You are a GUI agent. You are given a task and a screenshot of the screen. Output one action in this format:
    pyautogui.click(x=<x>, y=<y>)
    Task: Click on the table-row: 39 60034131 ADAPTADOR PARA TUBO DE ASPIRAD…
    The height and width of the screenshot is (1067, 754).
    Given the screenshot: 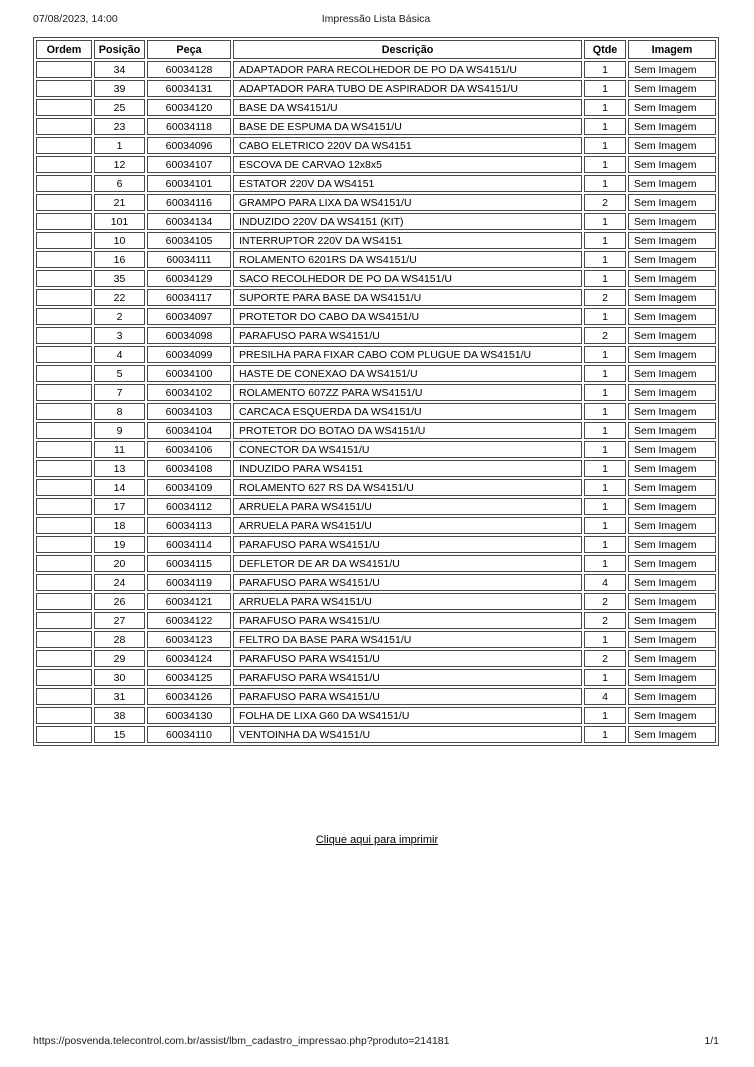 What is the action you would take?
    pyautogui.click(x=376, y=88)
    